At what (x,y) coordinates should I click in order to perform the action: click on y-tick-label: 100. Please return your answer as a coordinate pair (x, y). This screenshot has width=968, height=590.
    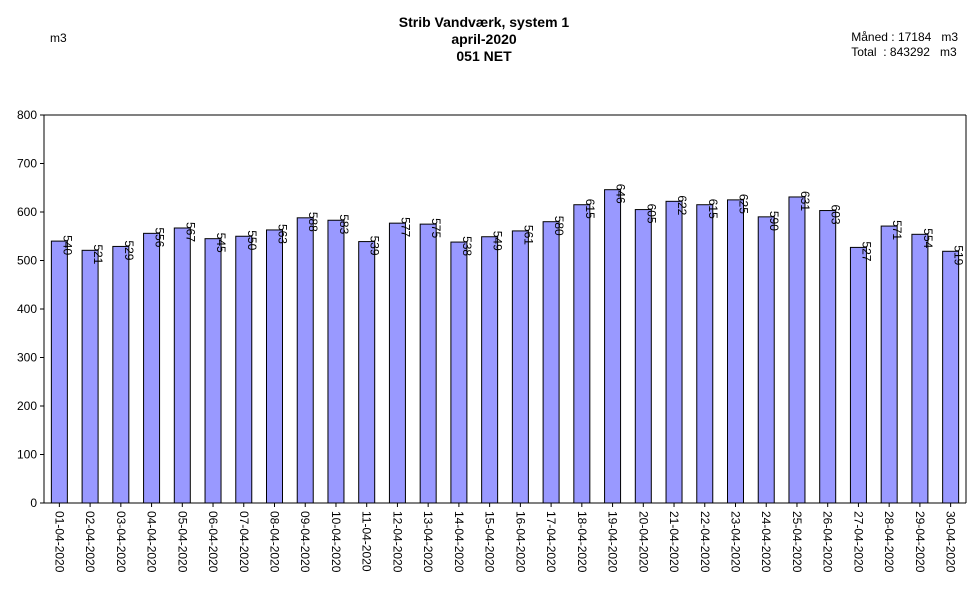
    Looking at the image, I should click on (27, 455).